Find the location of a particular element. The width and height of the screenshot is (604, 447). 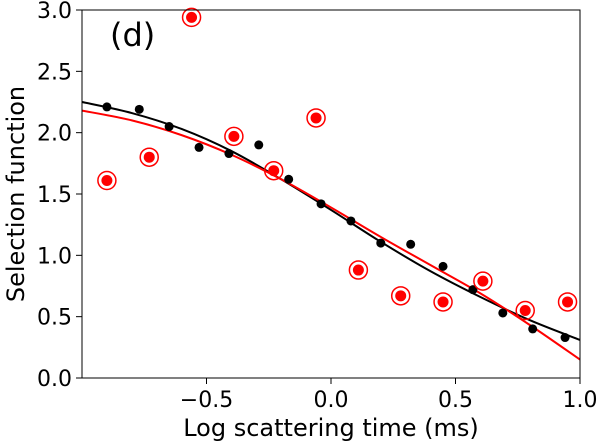

x-axis-label: Log scattering time (ms) is located at coordinates (331, 428).